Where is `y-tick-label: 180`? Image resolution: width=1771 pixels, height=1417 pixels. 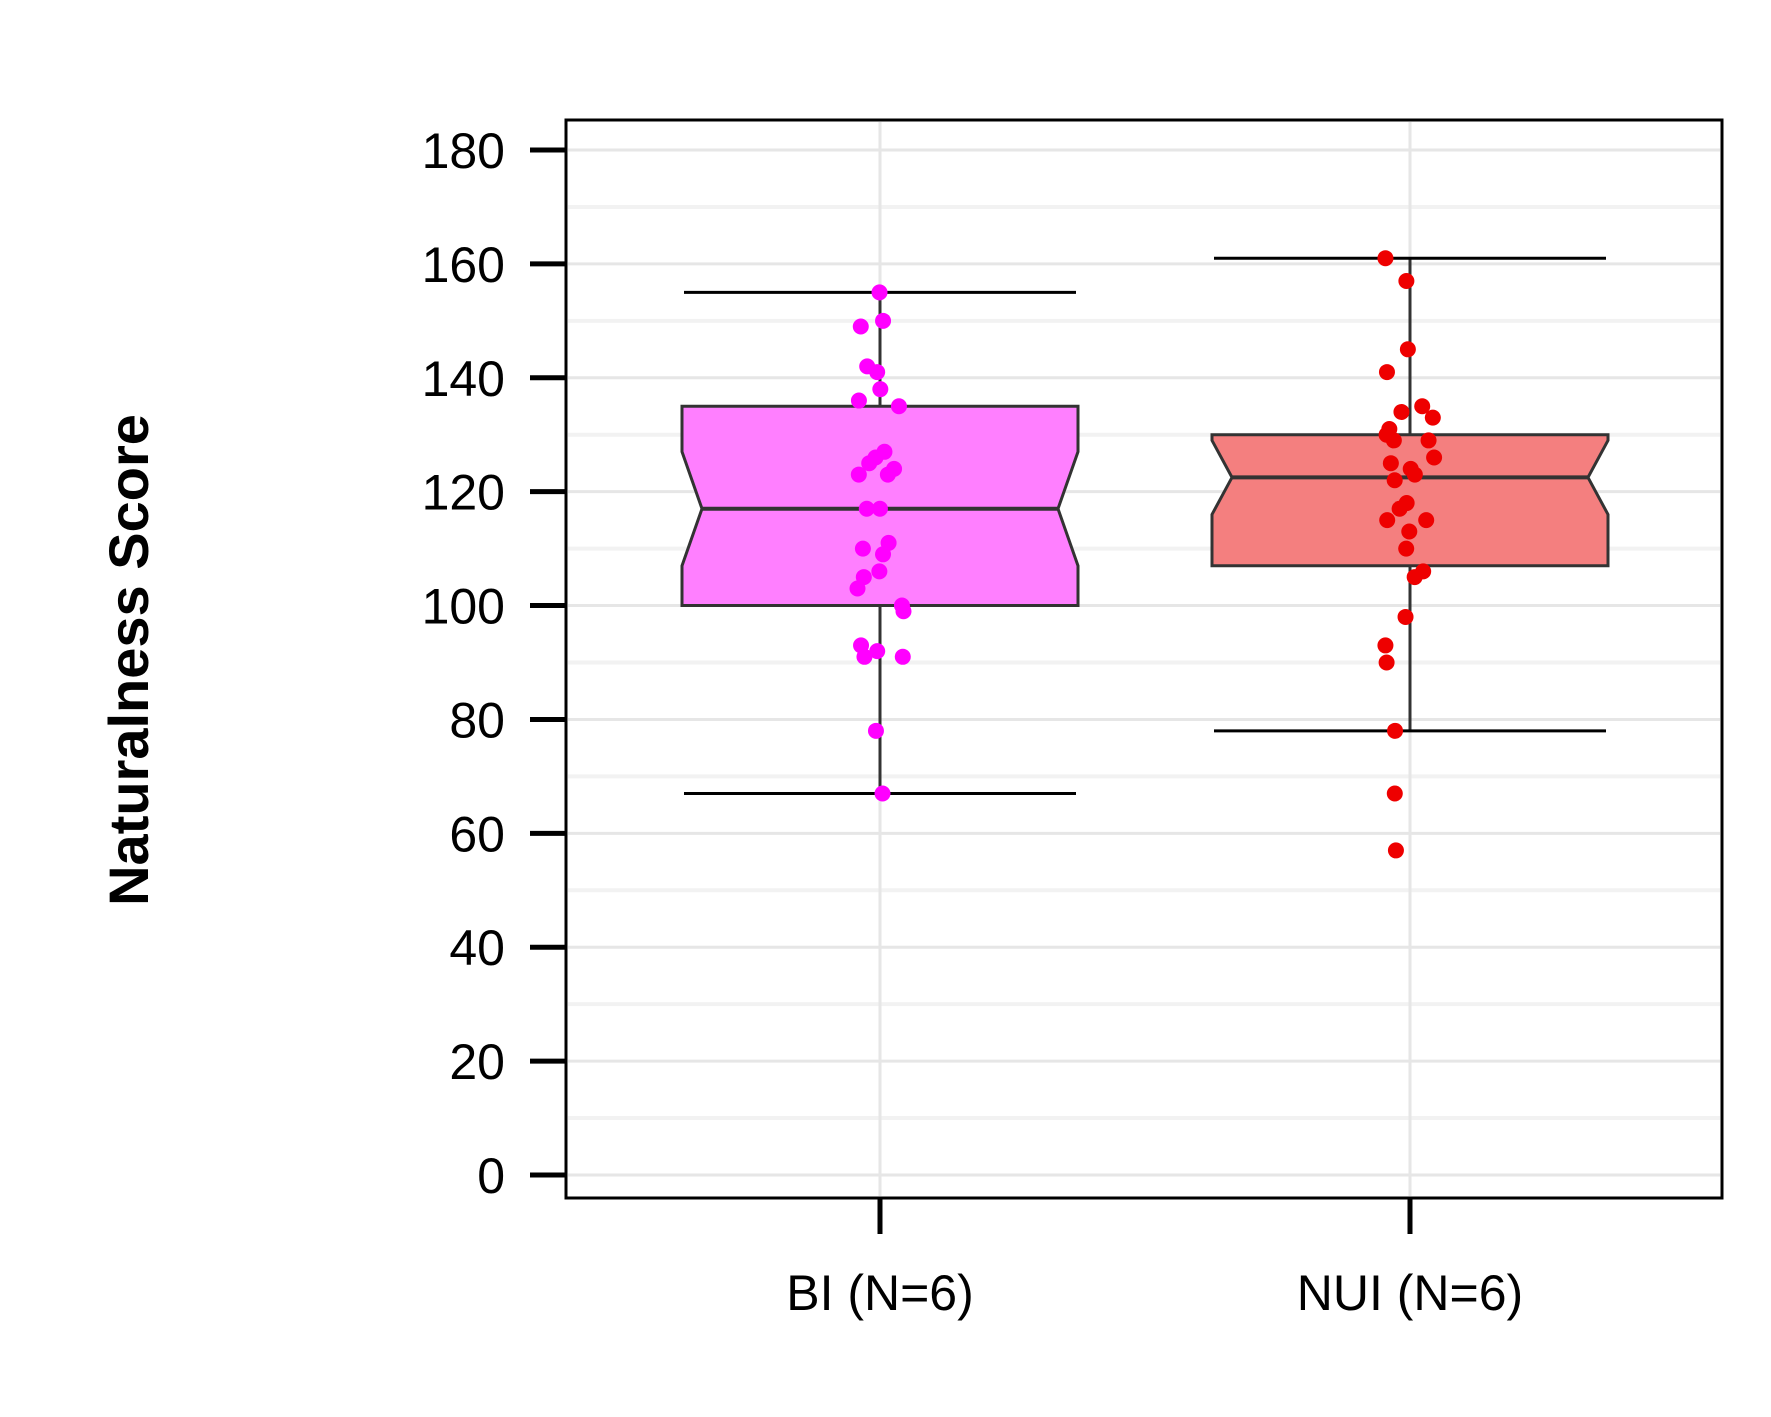
y-tick-label: 180 is located at coordinates (463, 151).